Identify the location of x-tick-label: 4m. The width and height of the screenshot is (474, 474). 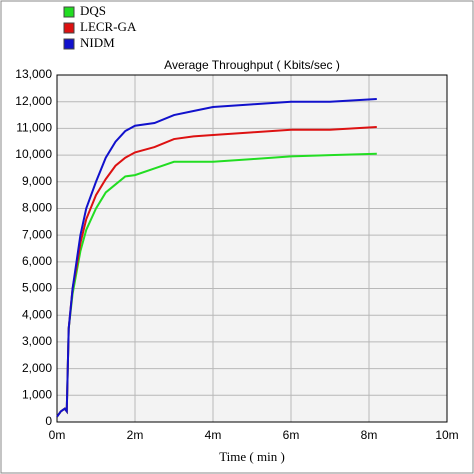
(213, 435).